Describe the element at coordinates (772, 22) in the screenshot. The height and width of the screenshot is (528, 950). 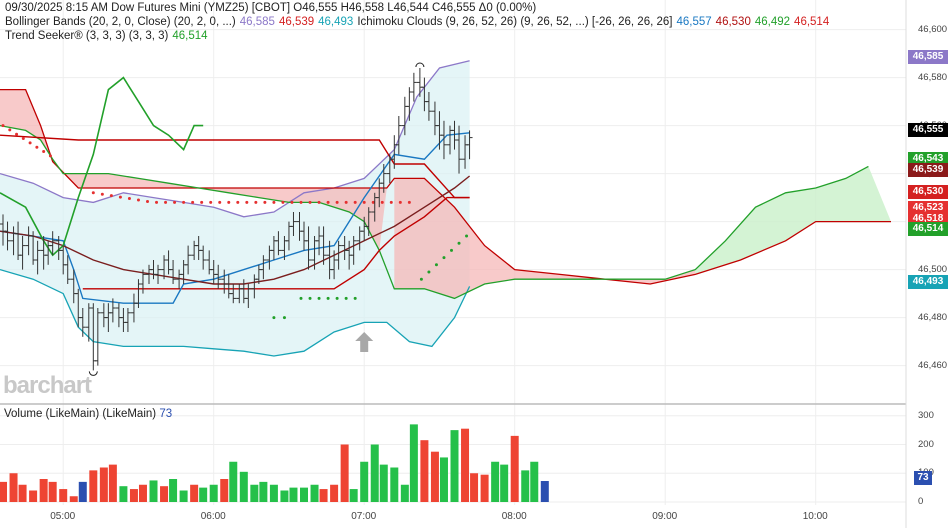
I see `ichimoku-value-c: 46,492` at that location.